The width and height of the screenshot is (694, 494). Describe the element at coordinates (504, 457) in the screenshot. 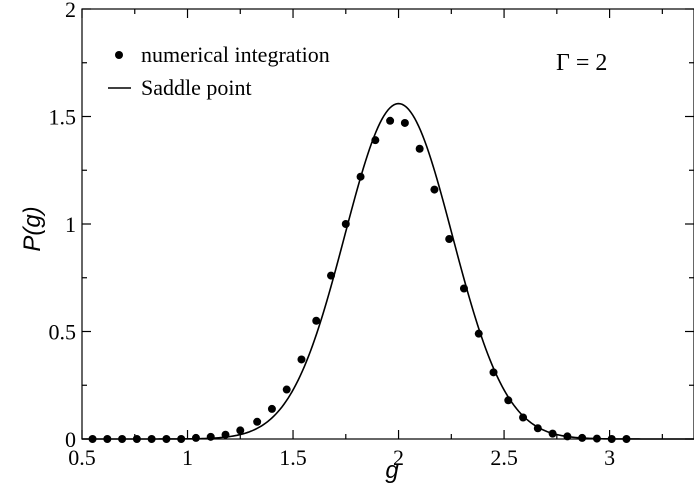

I see `x-tick-label: 2.5` at that location.